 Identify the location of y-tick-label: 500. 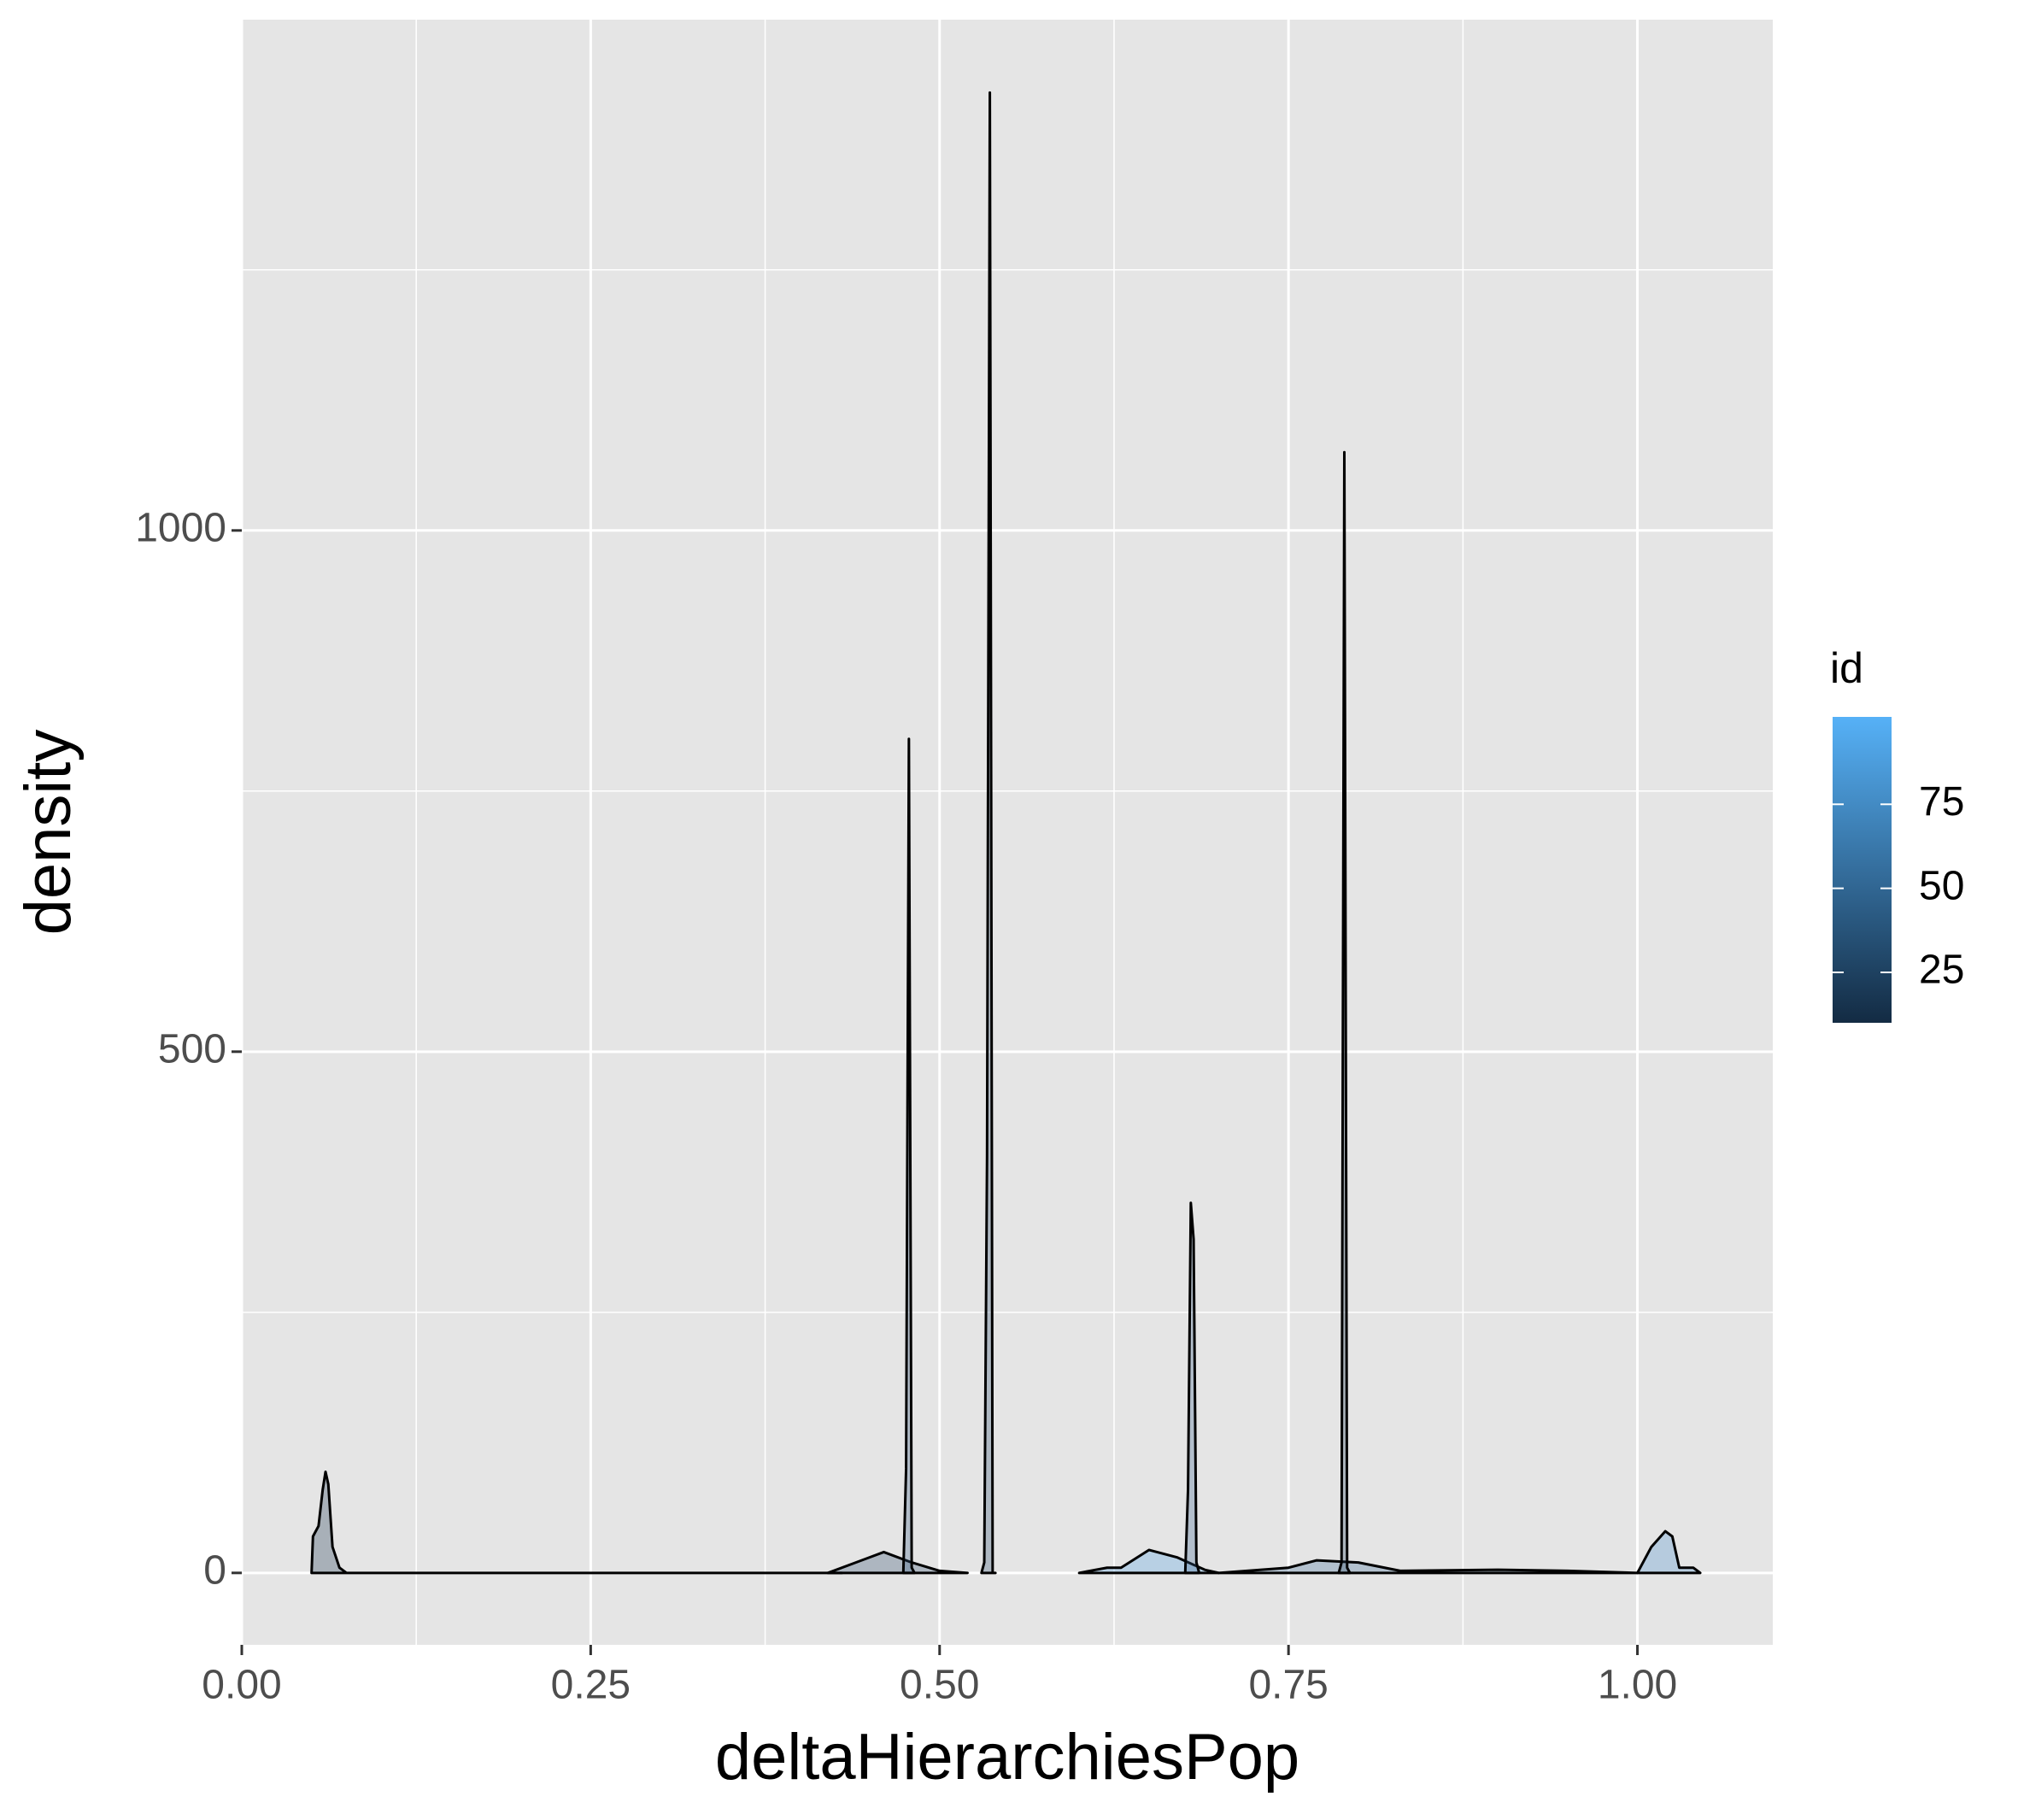
(192, 1048).